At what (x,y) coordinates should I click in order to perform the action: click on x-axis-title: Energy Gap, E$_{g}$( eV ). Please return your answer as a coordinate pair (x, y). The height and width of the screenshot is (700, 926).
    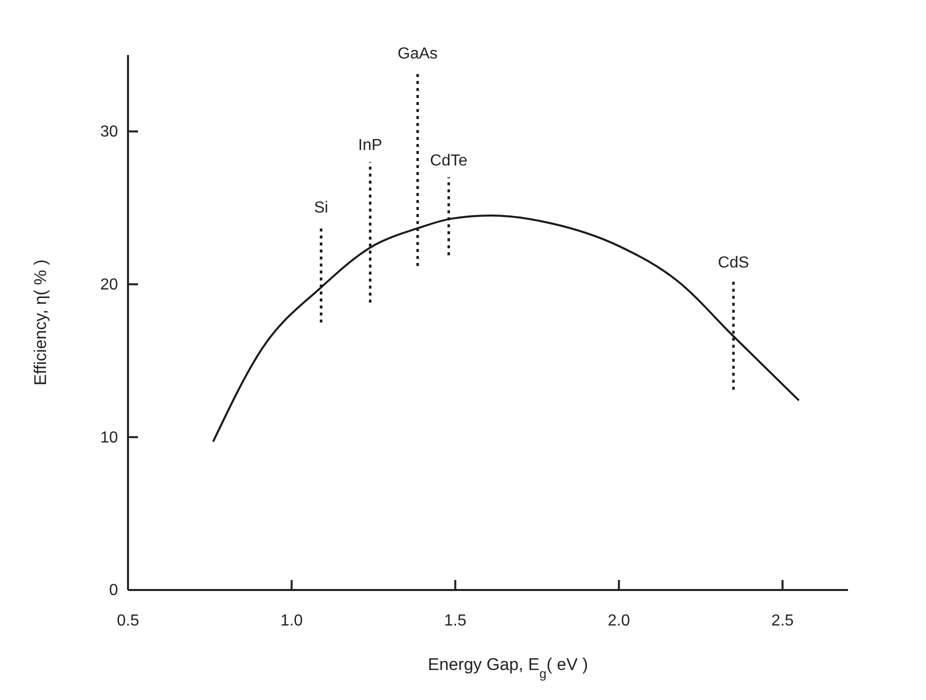
    Looking at the image, I should click on (508, 667).